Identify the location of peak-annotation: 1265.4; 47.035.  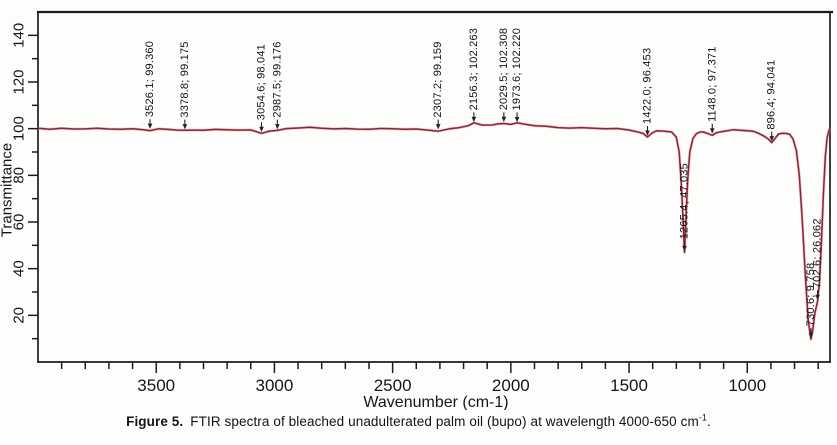
(685, 207).